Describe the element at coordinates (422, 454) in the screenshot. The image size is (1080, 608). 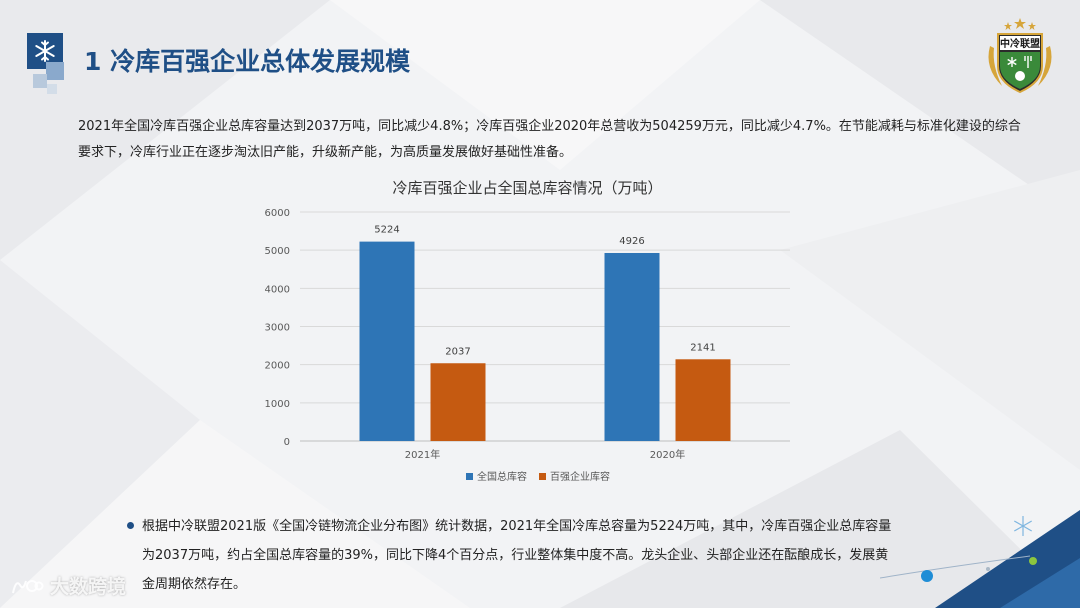
I see `x-tick-label: 2021年` at that location.